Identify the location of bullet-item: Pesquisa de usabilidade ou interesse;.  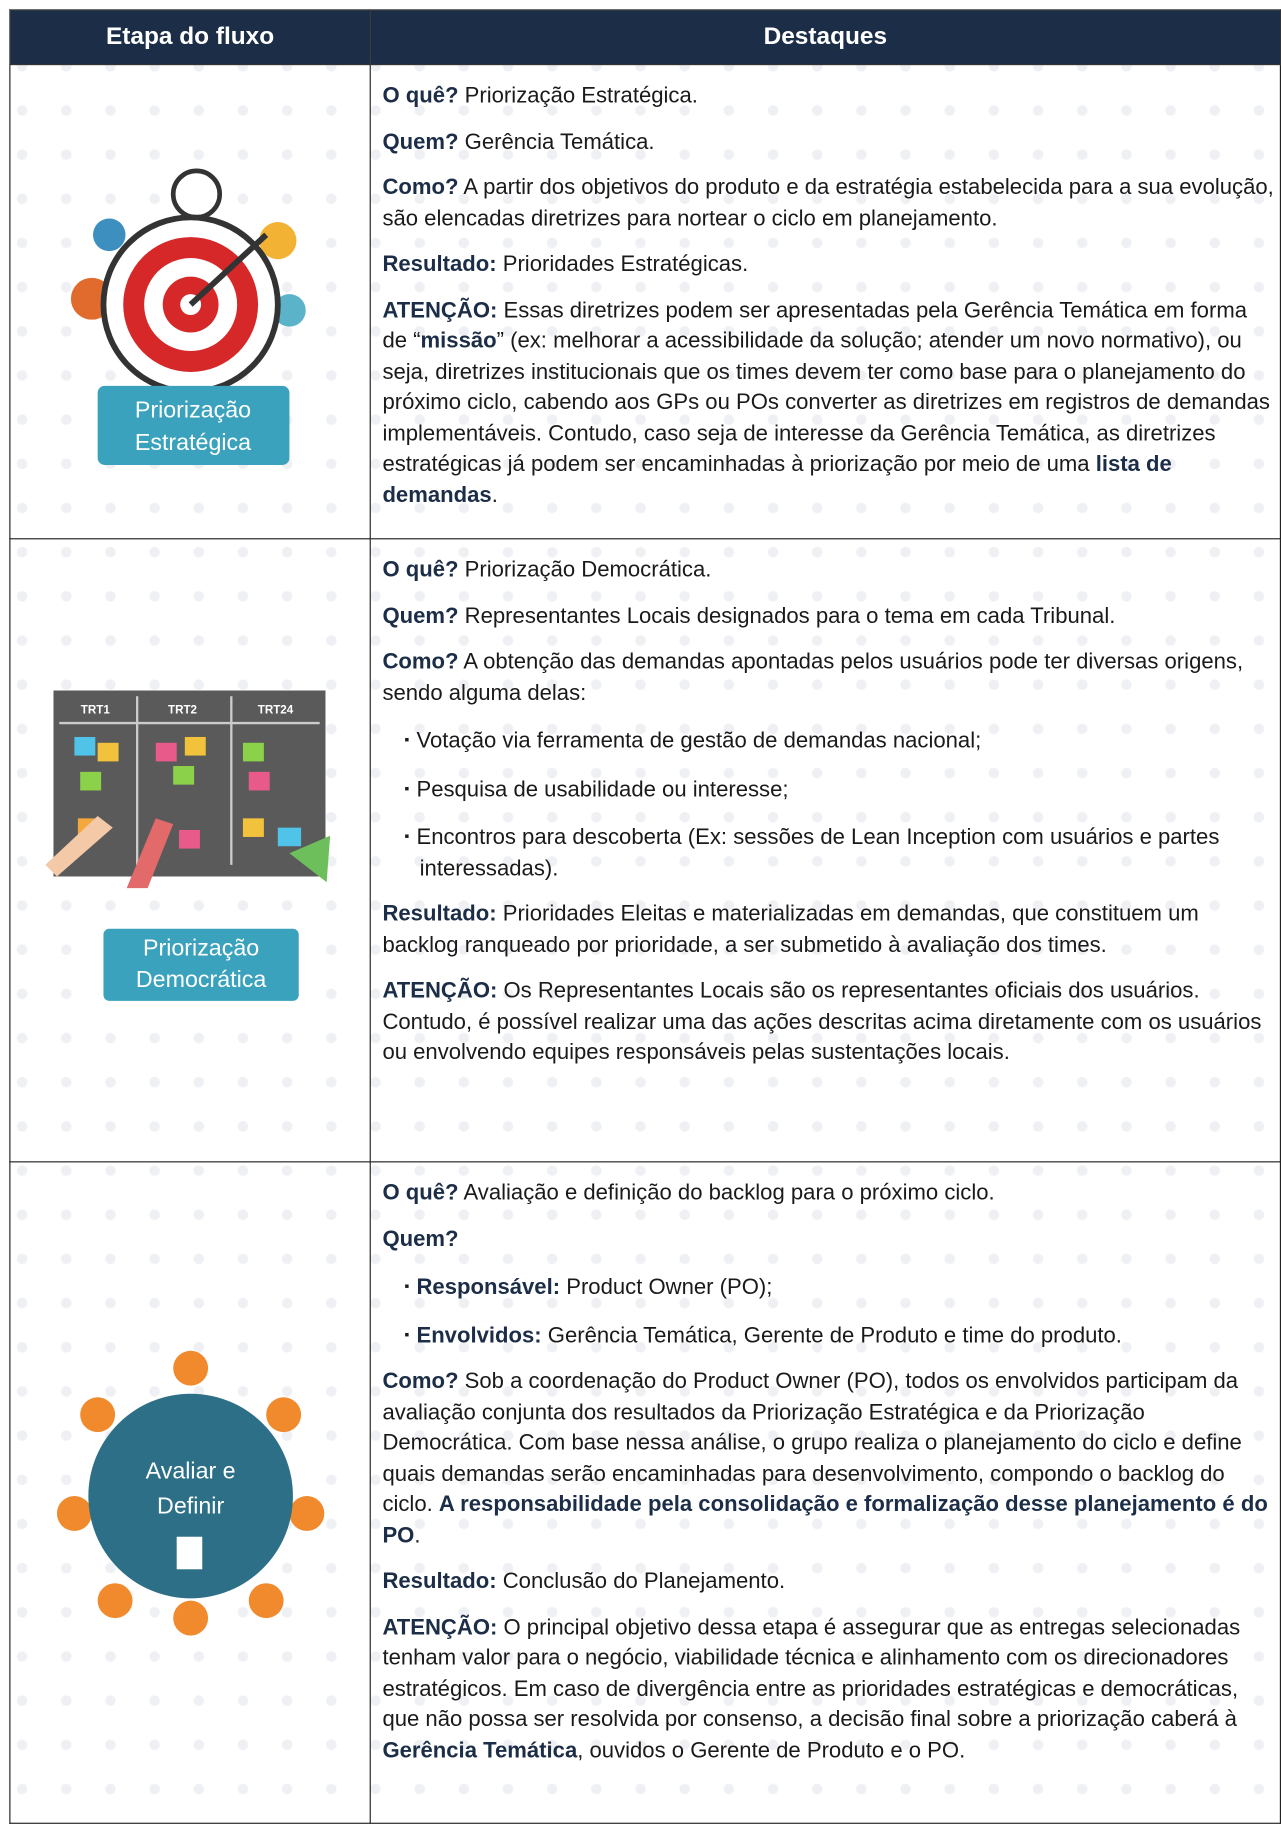
(828, 788).